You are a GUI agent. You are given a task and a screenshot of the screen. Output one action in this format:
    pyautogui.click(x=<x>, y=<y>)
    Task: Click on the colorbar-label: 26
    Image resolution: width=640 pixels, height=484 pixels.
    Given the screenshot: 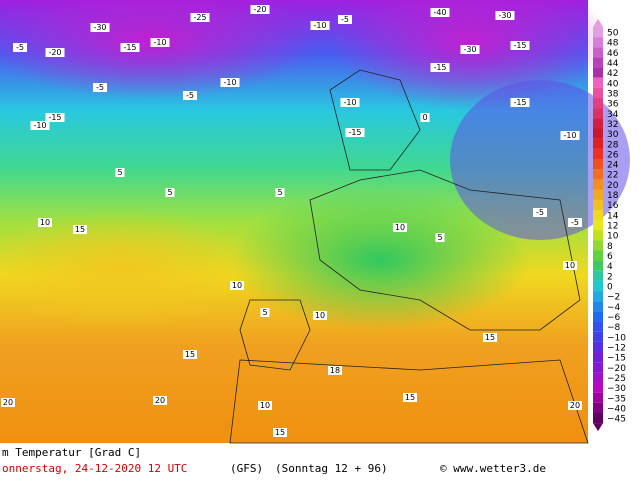 What is the action you would take?
    pyautogui.click(x=613, y=155)
    